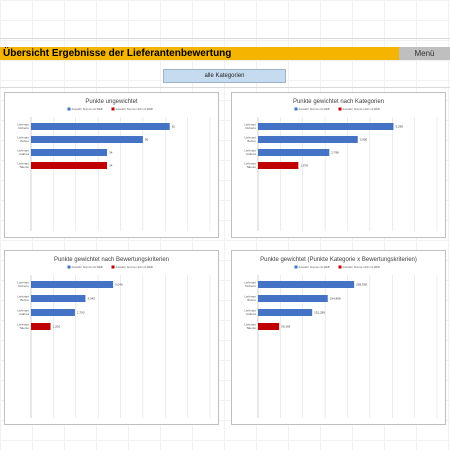  What do you see at coordinates (338, 102) in the screenshot?
I see `chart-title: Punkte gewichtet nach Kategorien` at bounding box center [338, 102].